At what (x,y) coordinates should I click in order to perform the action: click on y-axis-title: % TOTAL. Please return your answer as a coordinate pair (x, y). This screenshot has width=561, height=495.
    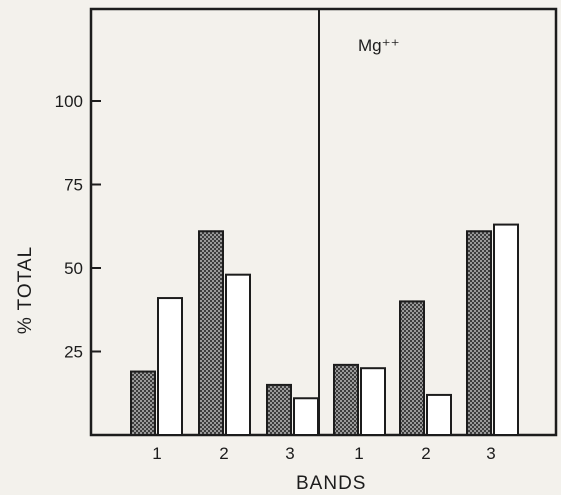
    Looking at the image, I should click on (25, 290).